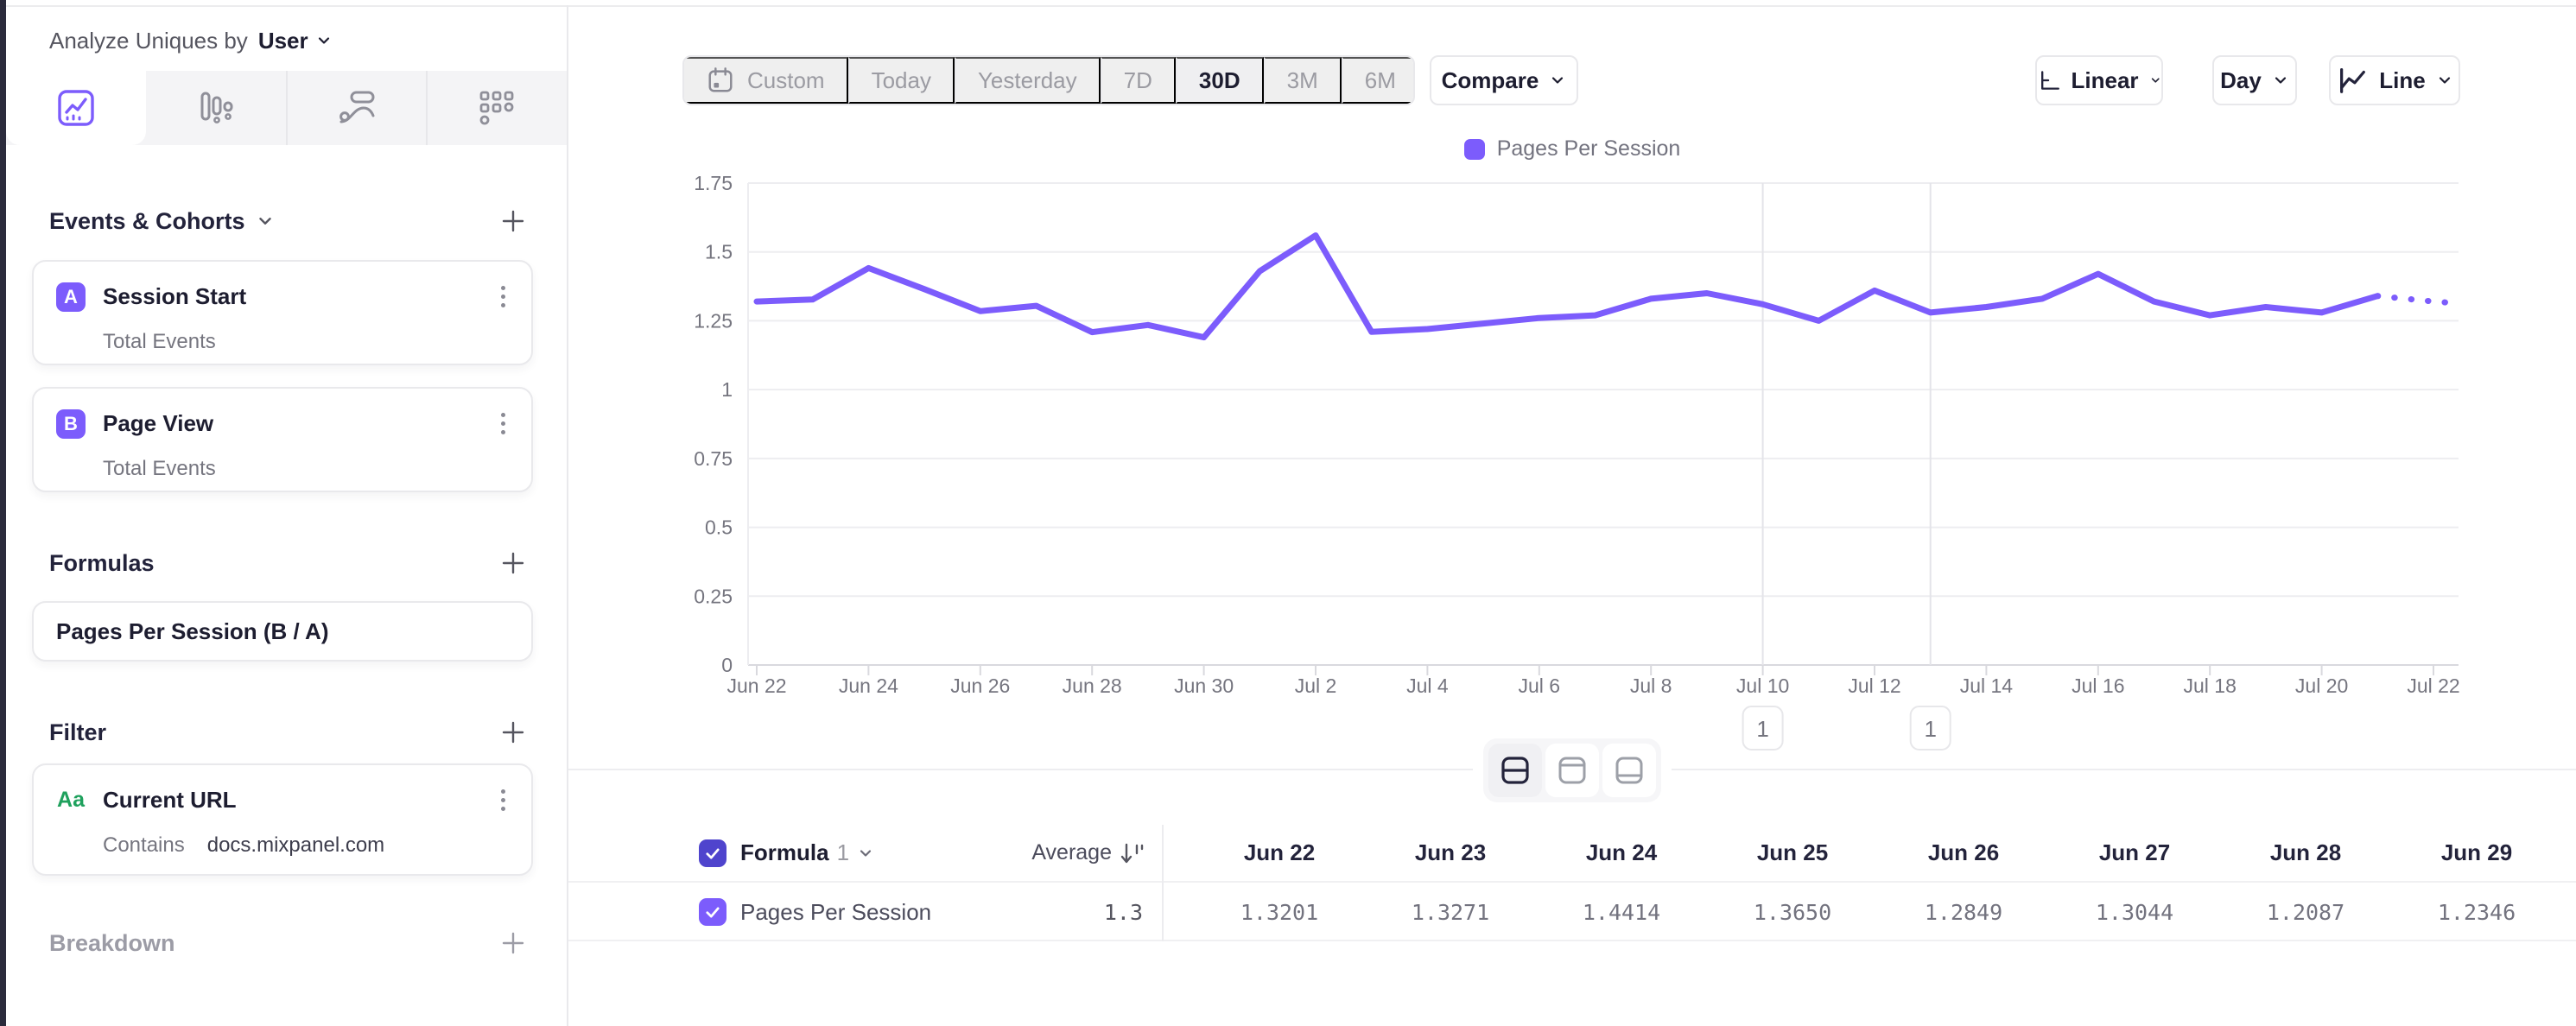 The height and width of the screenshot is (1026, 2576). Describe the element at coordinates (1621, 852) in the screenshot. I see `date-column-header: Jun 24` at that location.